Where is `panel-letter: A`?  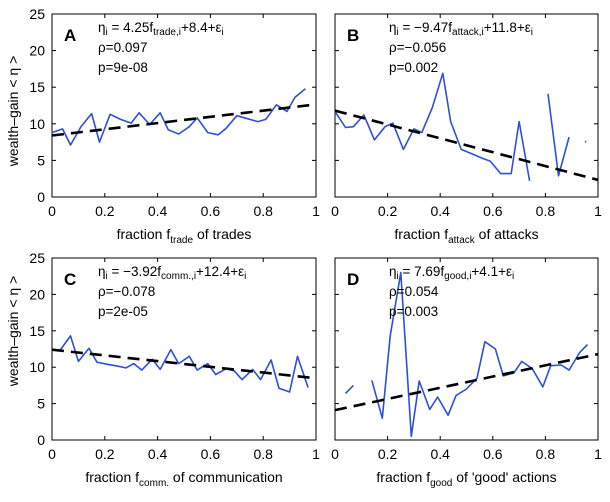 panel-letter: A is located at coordinates (70, 35).